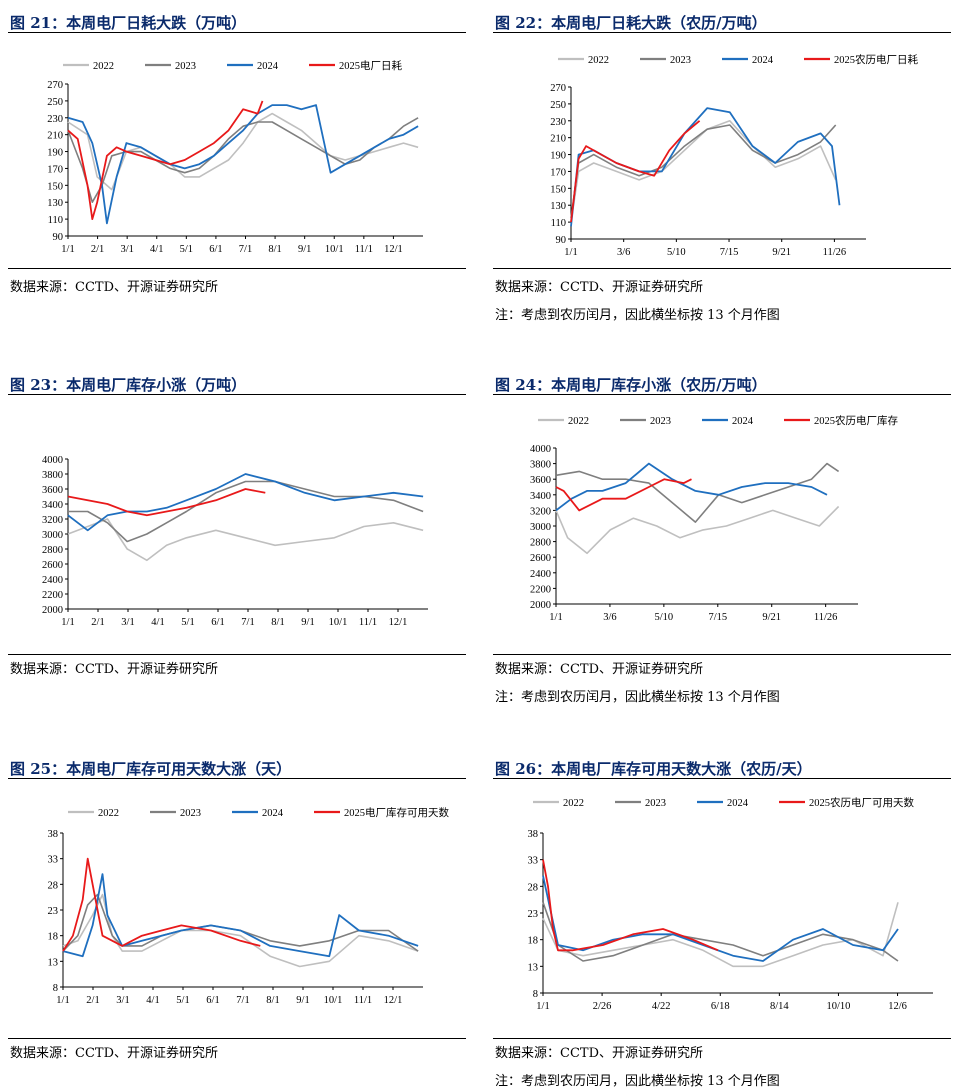 Image resolution: width=957 pixels, height=1089 pixels. Describe the element at coordinates (52, 490) in the screenshot. I see `y-tick-label: 3600` at that location.